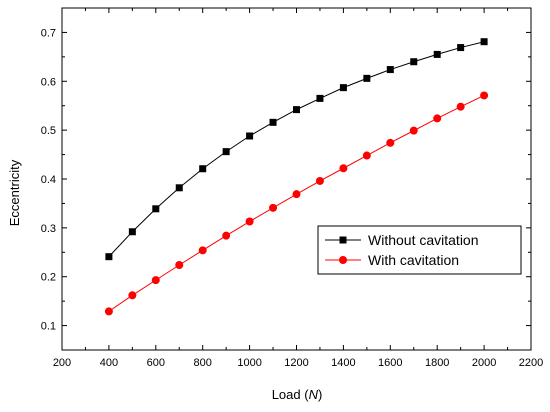 The width and height of the screenshot is (550, 412). What do you see at coordinates (423, 240) in the screenshot?
I see `legend-label: Without cavitation` at bounding box center [423, 240].